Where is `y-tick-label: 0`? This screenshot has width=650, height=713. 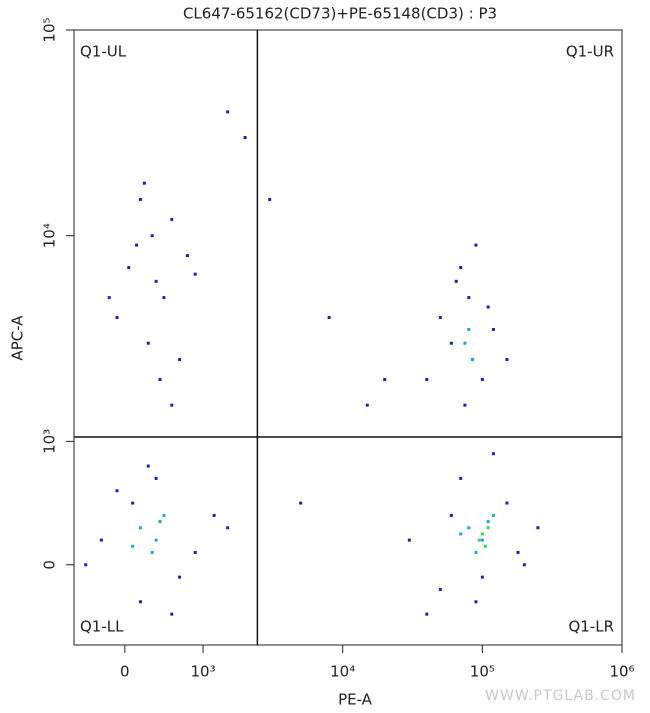 y-tick-label: 0 is located at coordinates (50, 565).